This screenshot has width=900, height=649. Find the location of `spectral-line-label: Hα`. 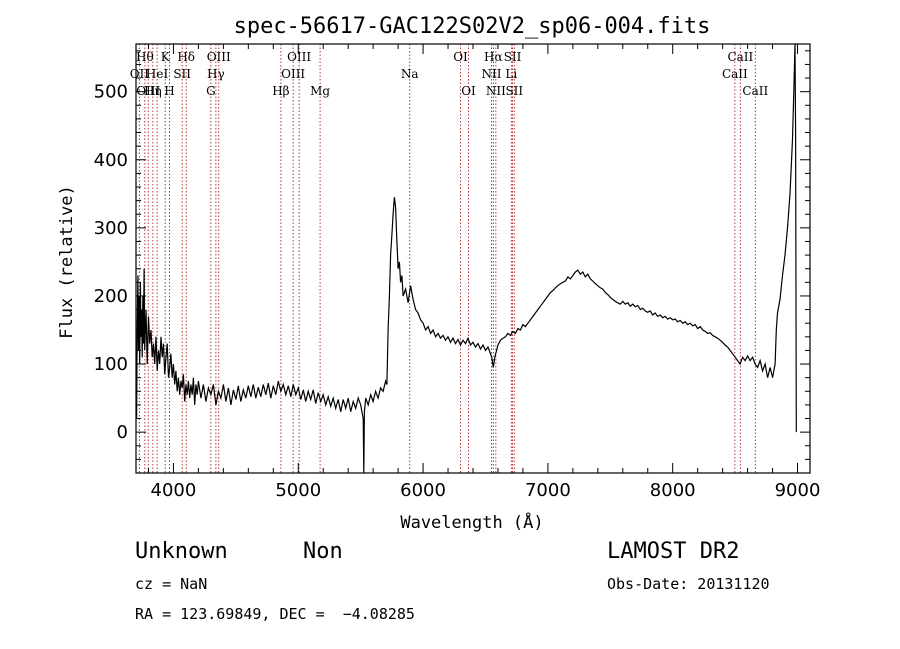

spectral-line-label: Hα is located at coordinates (493, 57).